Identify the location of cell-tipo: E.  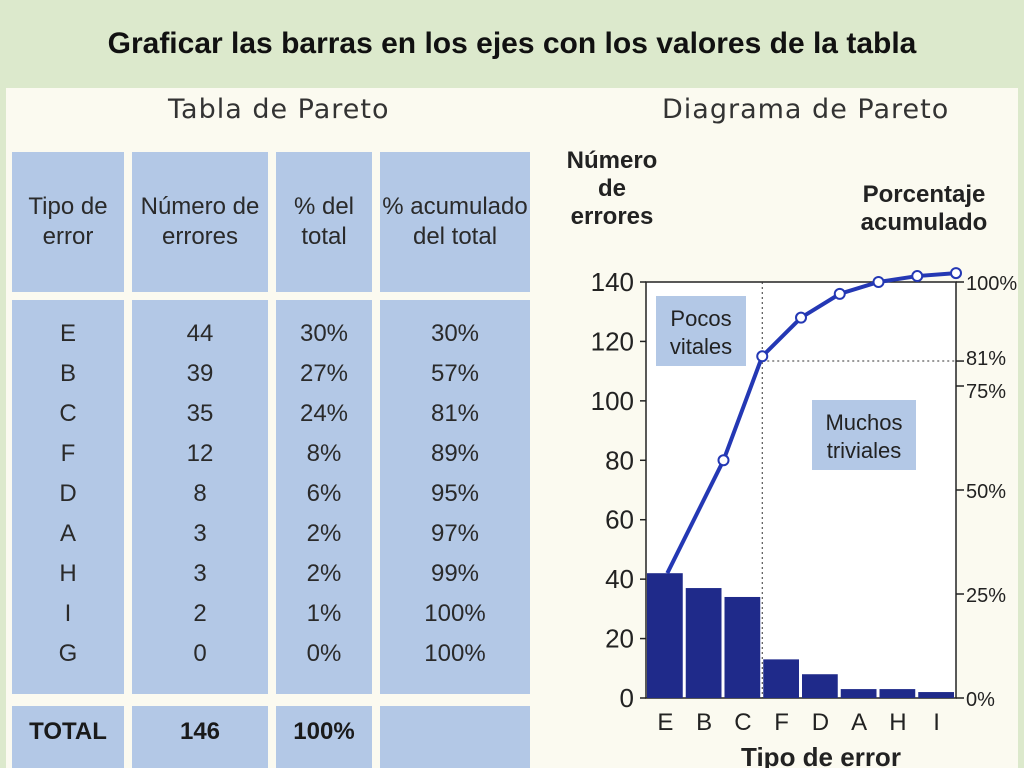
(67, 333).